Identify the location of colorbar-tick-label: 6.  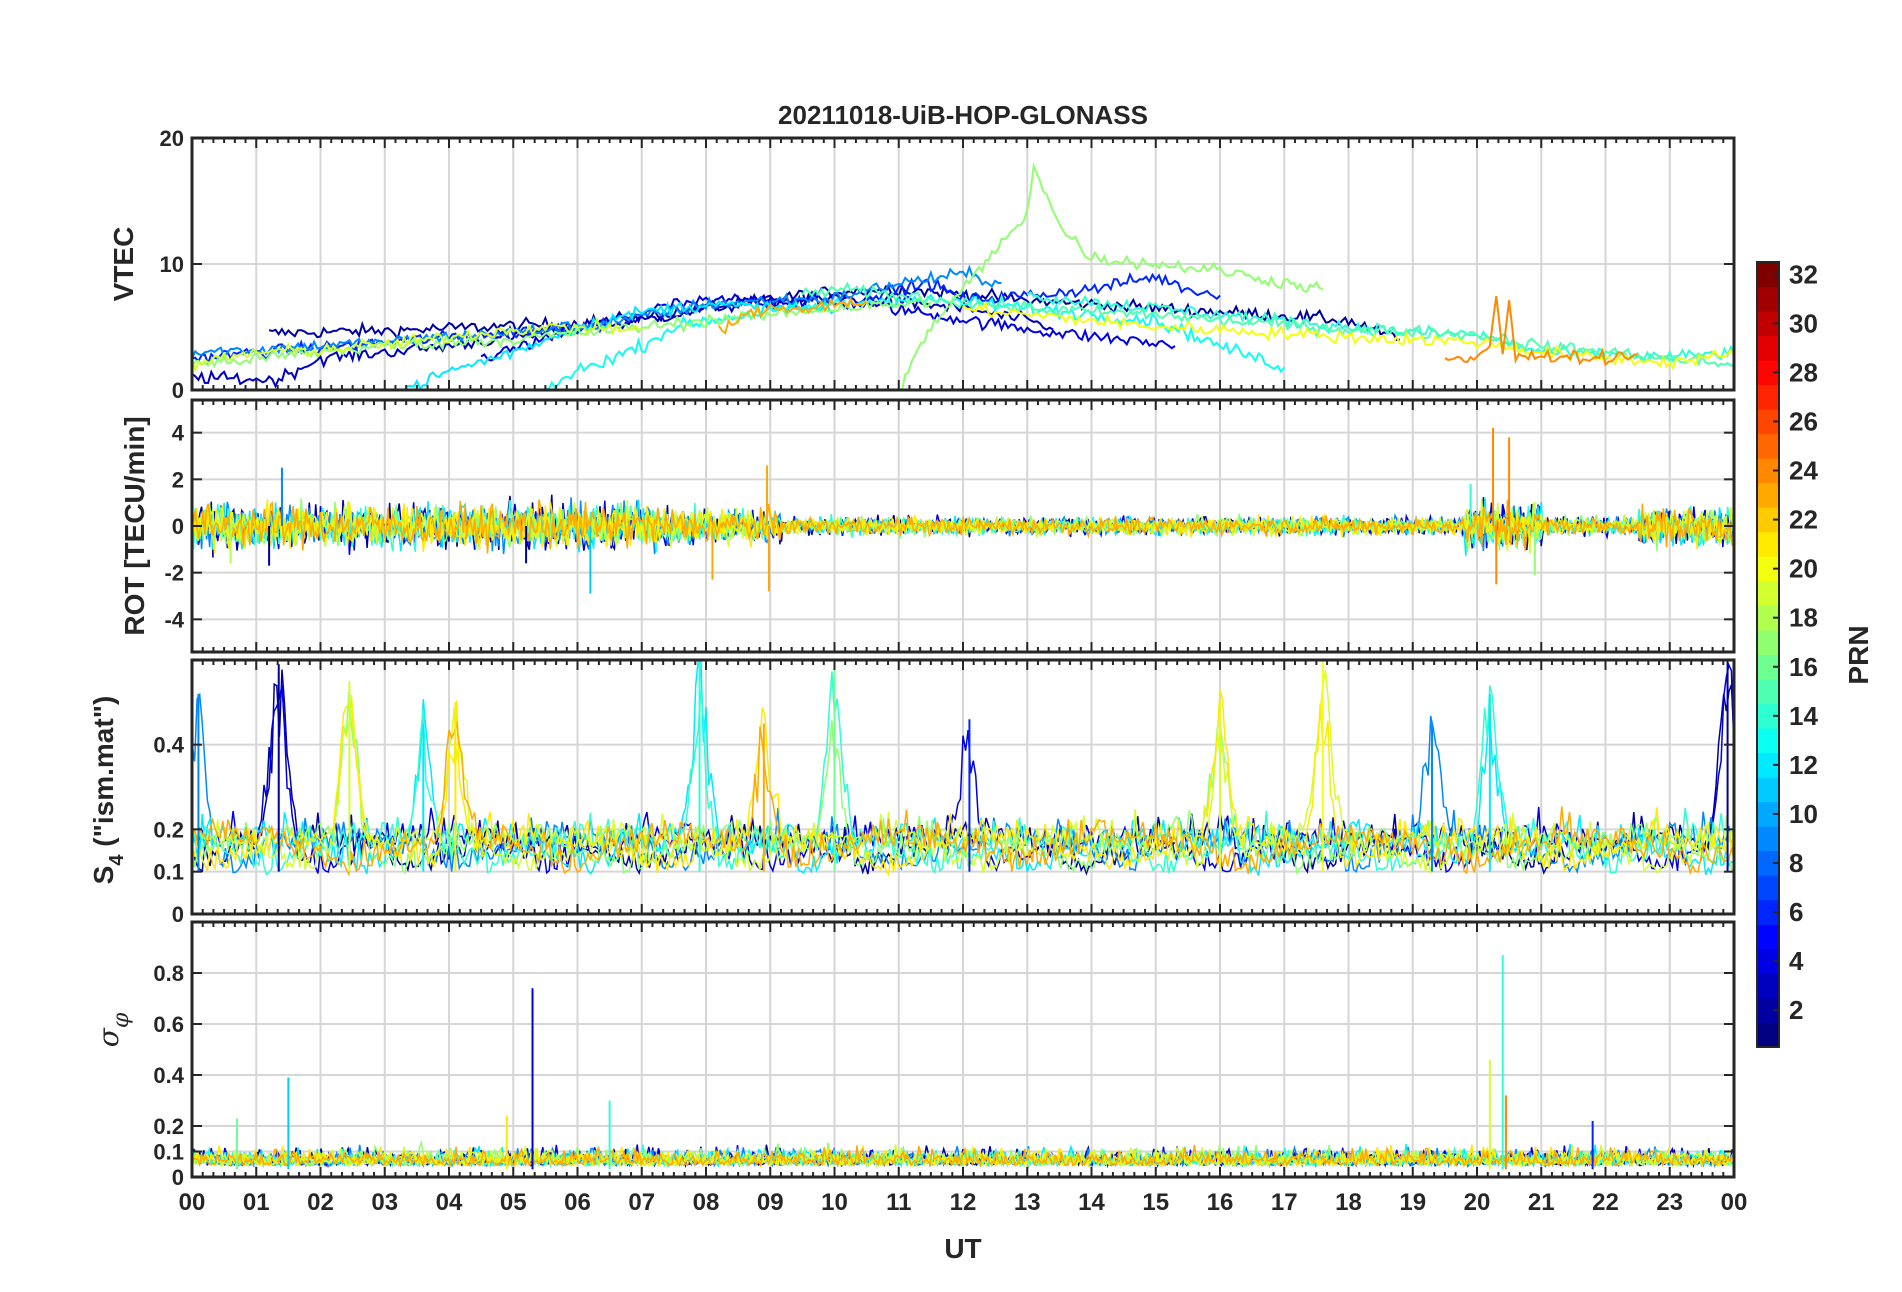
(1796, 912).